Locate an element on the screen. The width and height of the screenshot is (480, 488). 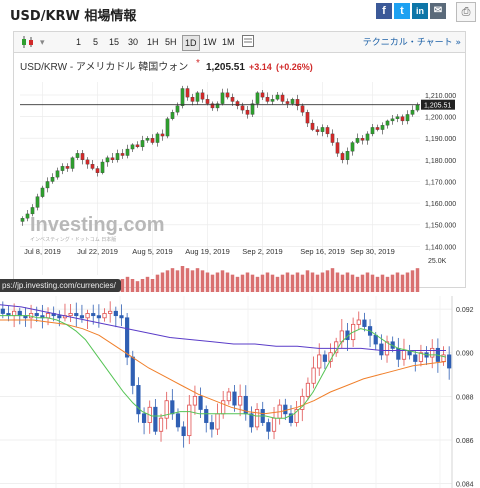
y-tick-label: 1,180.000 is located at coordinates (440, 161).